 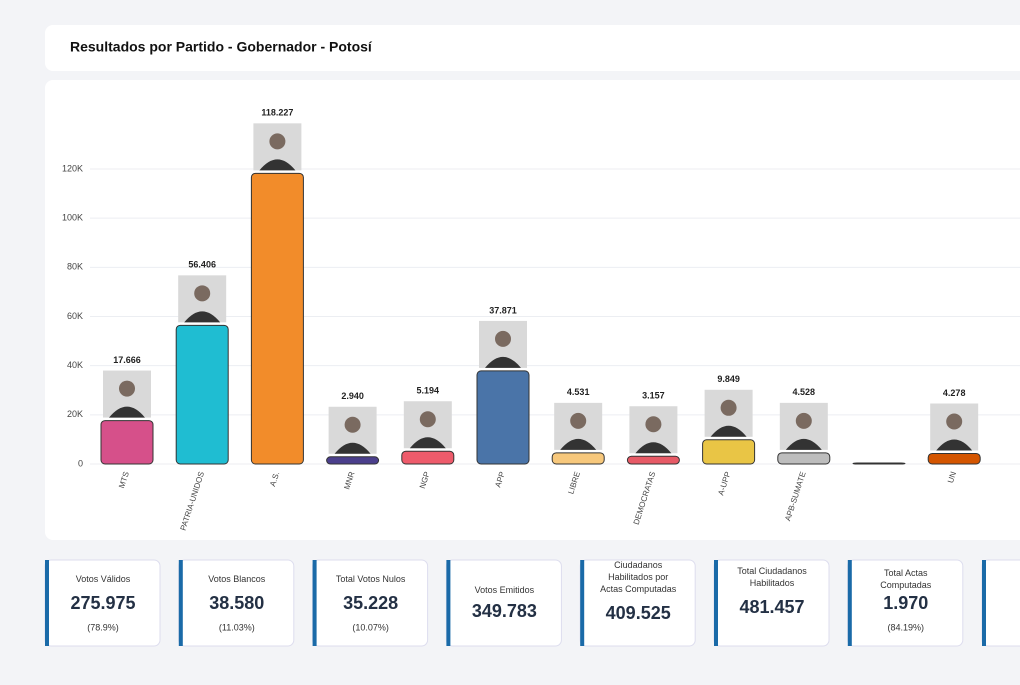 I want to click on value-label: 2.940, so click(x=352, y=396).